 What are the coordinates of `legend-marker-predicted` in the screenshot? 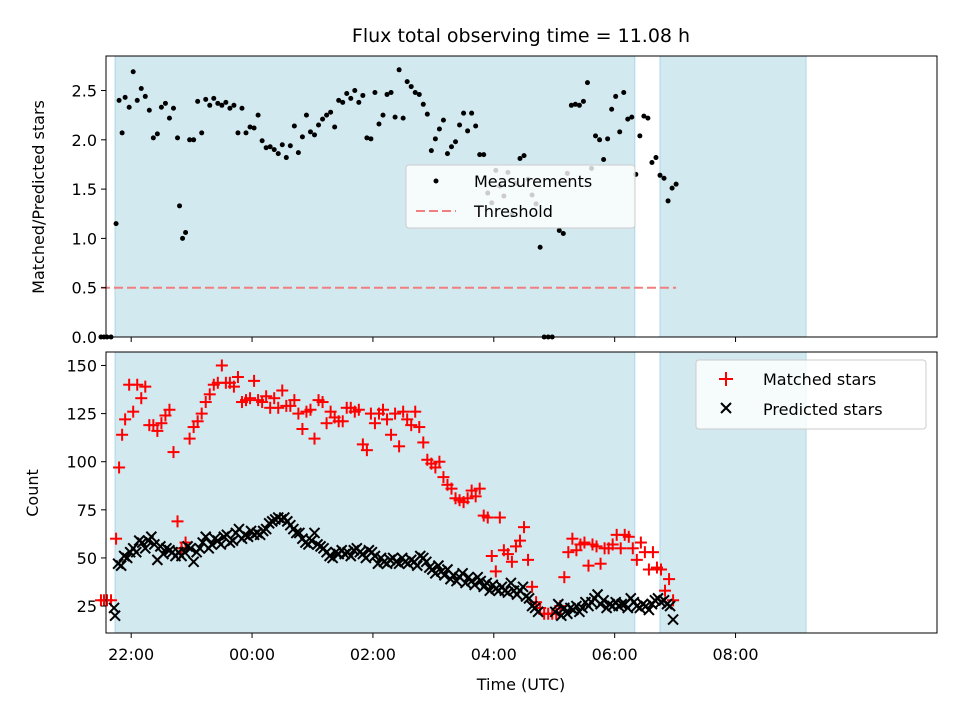 It's located at (726, 408).